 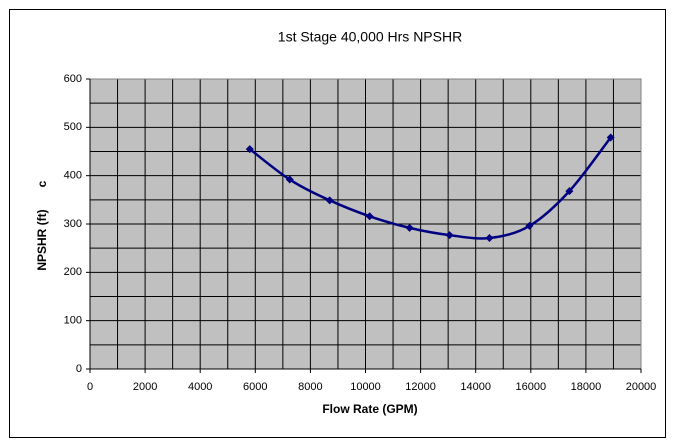 I want to click on y-tick-label: 400, so click(x=73, y=176).